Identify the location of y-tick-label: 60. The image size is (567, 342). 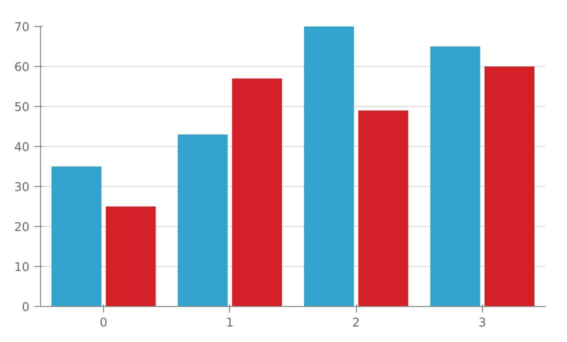
(22, 67).